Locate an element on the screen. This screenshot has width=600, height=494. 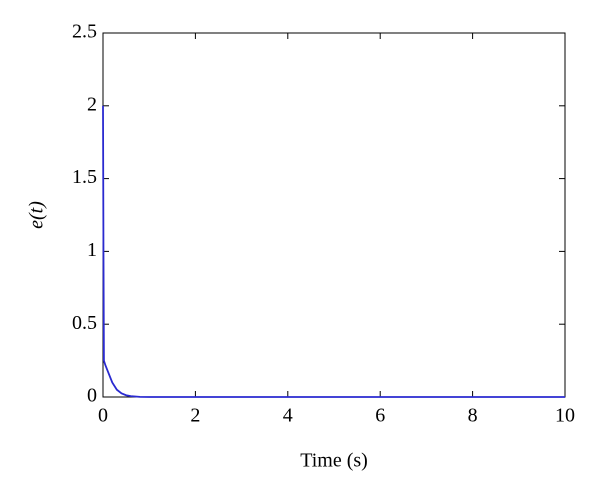
y-tick-label: 1 is located at coordinates (92, 250).